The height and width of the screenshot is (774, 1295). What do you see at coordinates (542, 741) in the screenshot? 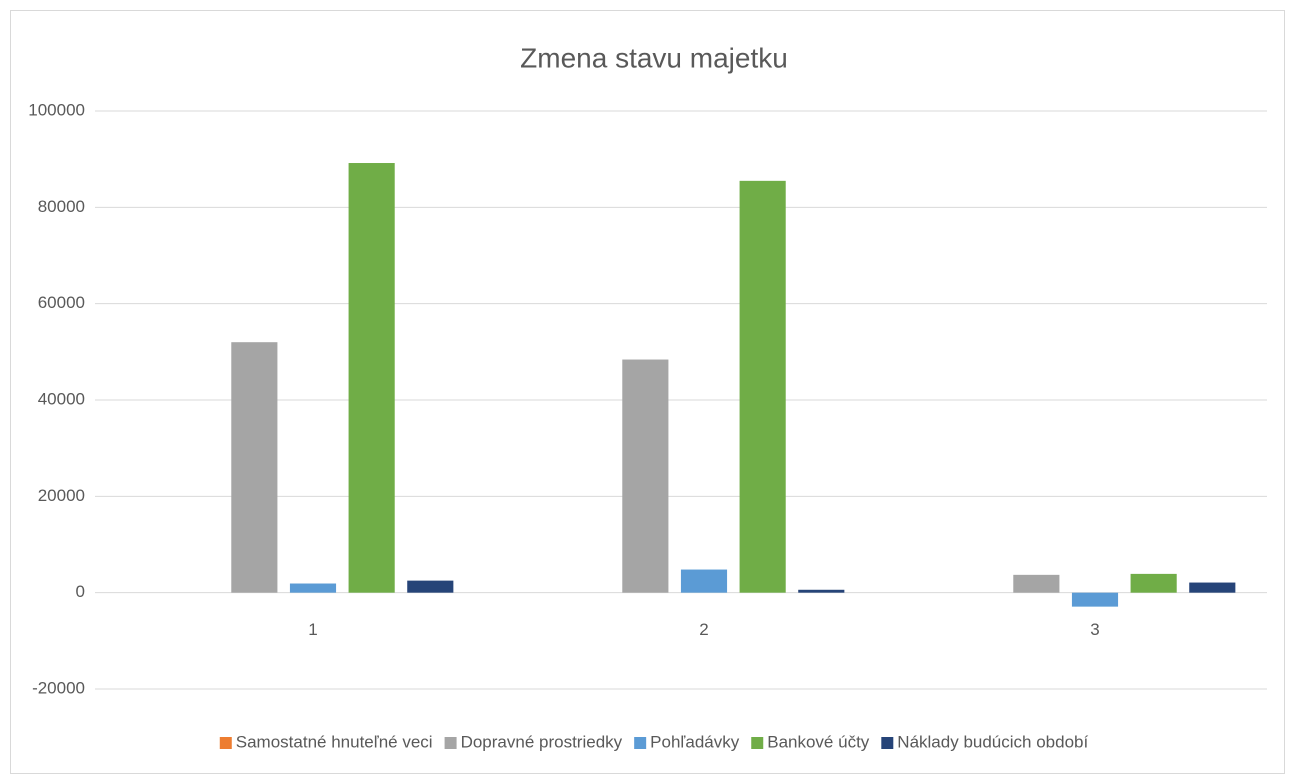
I see `legend-label: Dopravné prostriedky` at bounding box center [542, 741].